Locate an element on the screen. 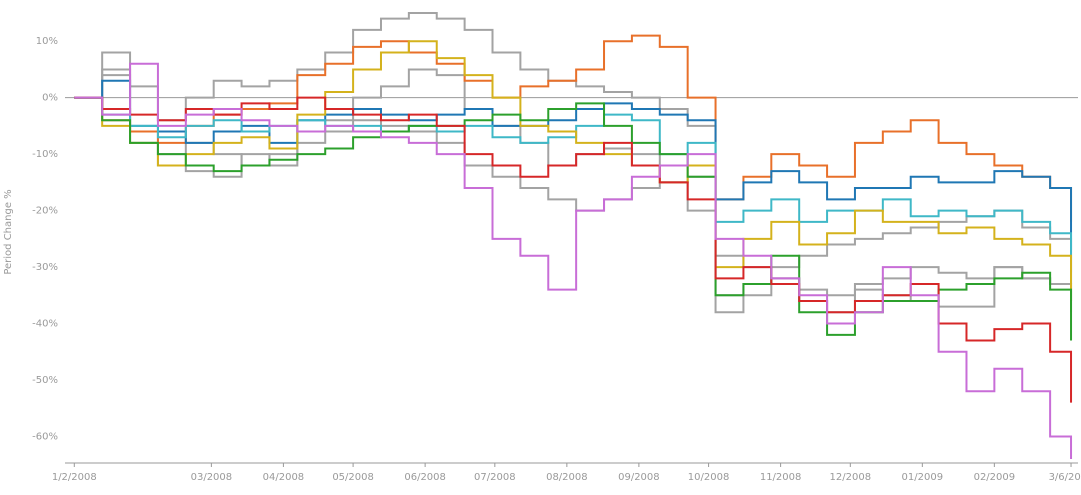  x-tick-label: 02/2009 is located at coordinates (995, 477).